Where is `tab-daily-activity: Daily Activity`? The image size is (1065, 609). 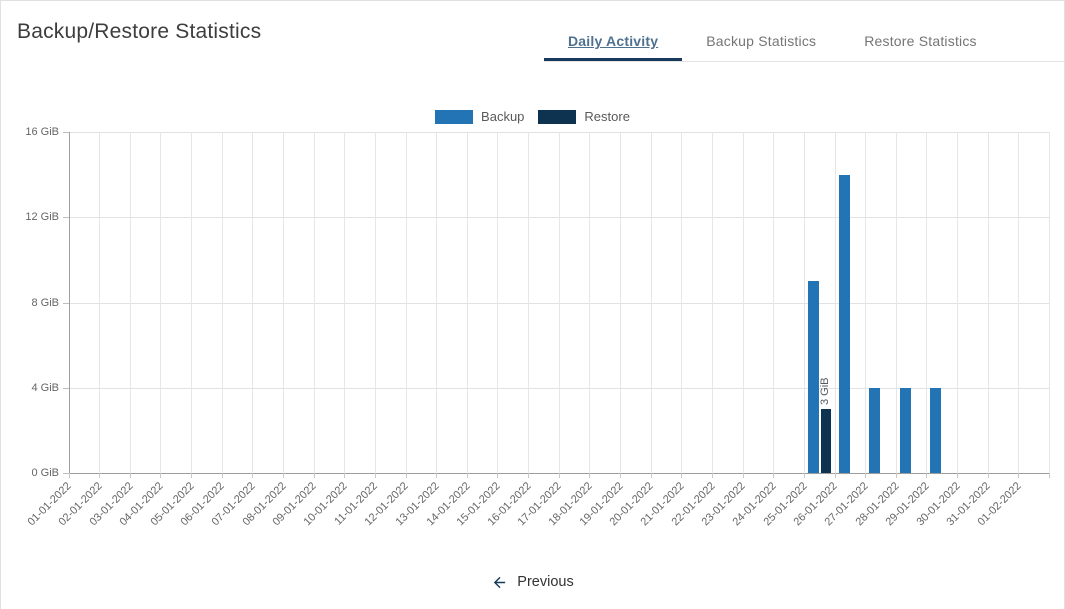 tab-daily-activity: Daily Activity is located at coordinates (613, 31).